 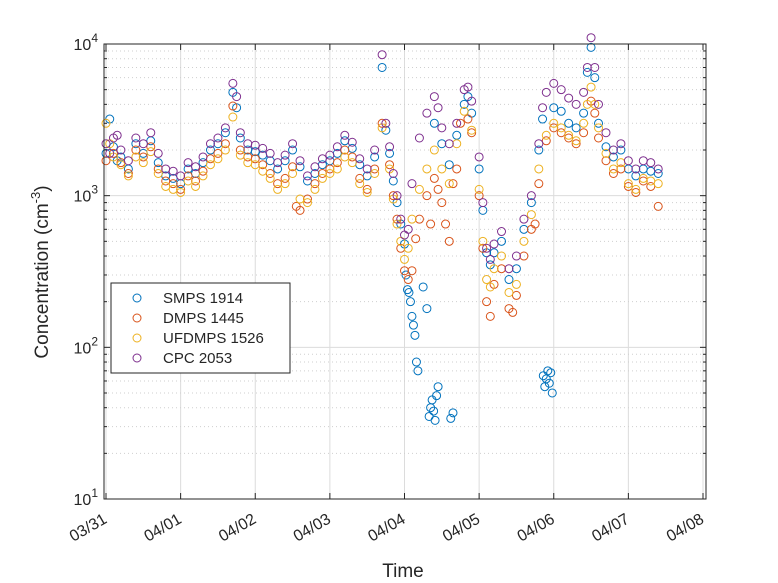 I want to click on y-tick-label: 102, so click(x=86, y=345).